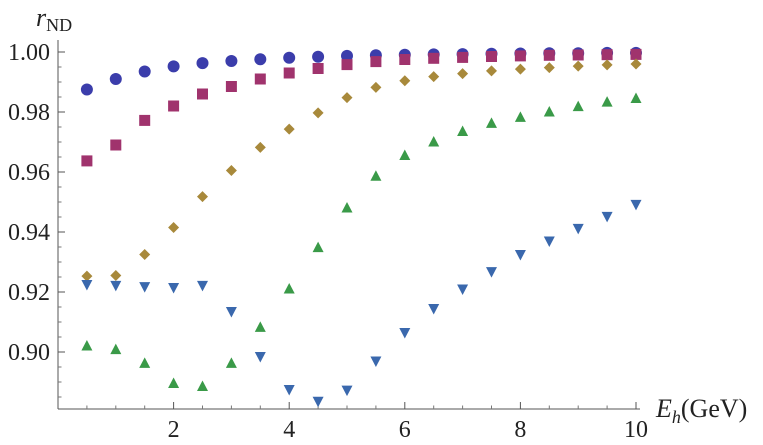 The width and height of the screenshot is (763, 445). Describe the element at coordinates (29, 233) in the screenshot. I see `y-tick-label: 0.94` at that location.